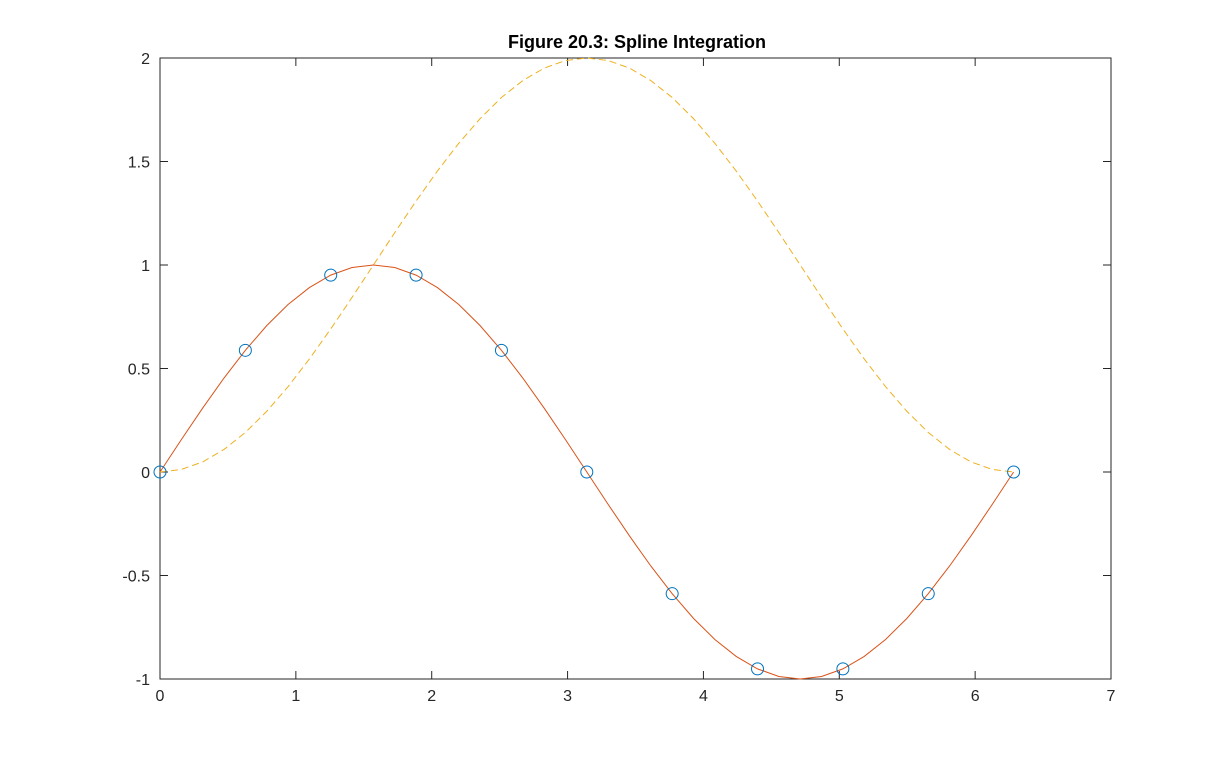  I want to click on x-tick-label: 0, so click(160, 696).